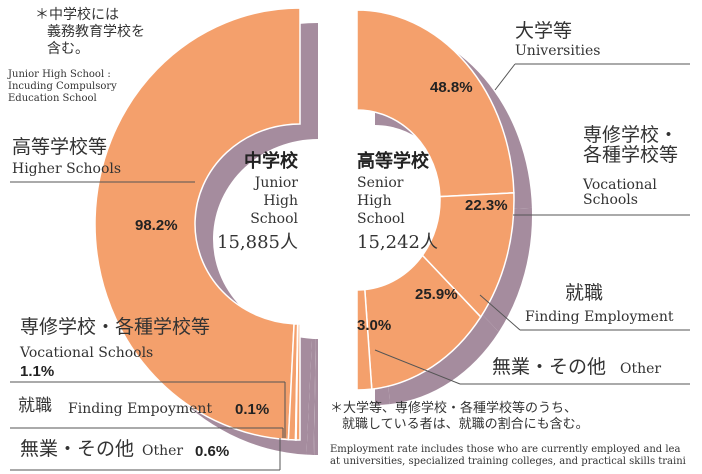  I want to click on note: ＊中学校には, so click(77, 15).